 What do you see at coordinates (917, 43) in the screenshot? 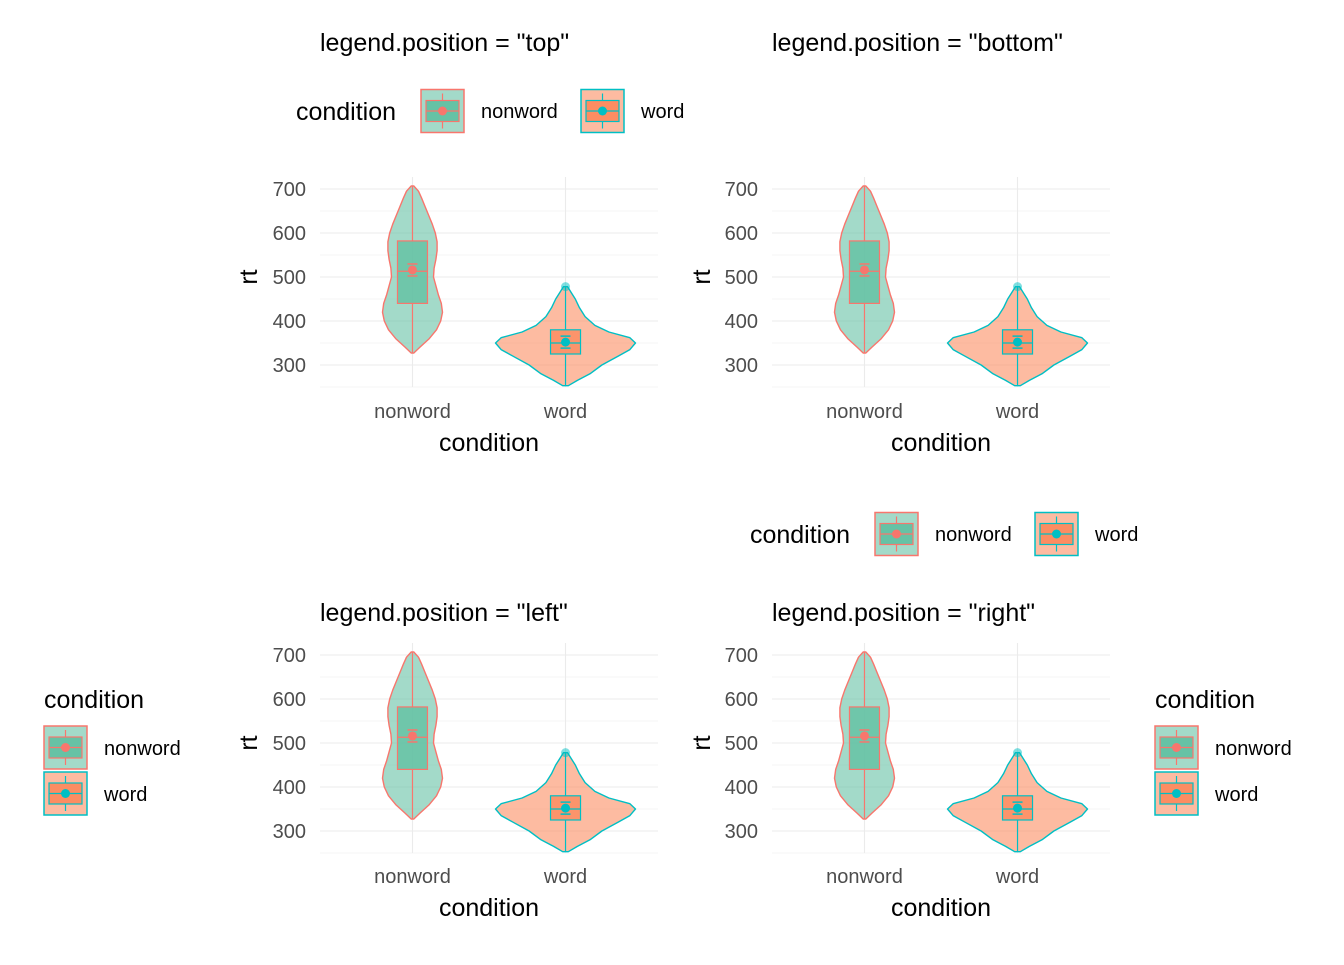
I see `chart-title: legend.position = "bottom"` at bounding box center [917, 43].